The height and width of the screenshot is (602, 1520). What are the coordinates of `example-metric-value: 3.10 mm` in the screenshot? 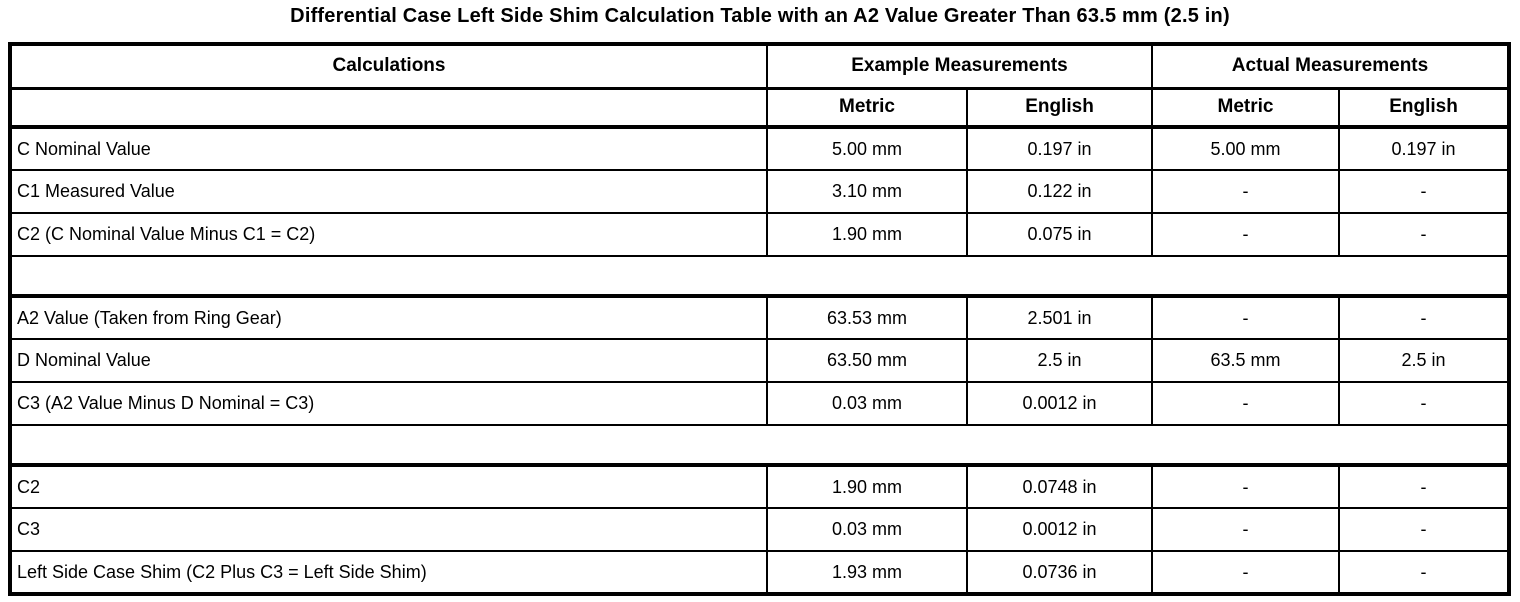 It's located at (867, 192).